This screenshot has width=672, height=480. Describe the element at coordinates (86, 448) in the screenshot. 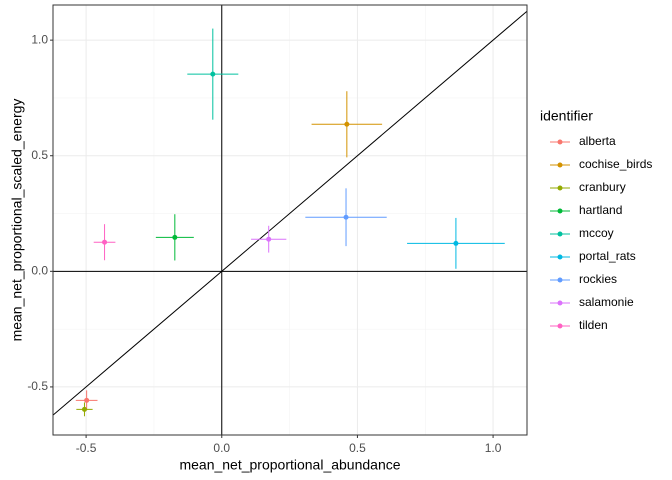

I see `x-tick-label: -0.5` at that location.